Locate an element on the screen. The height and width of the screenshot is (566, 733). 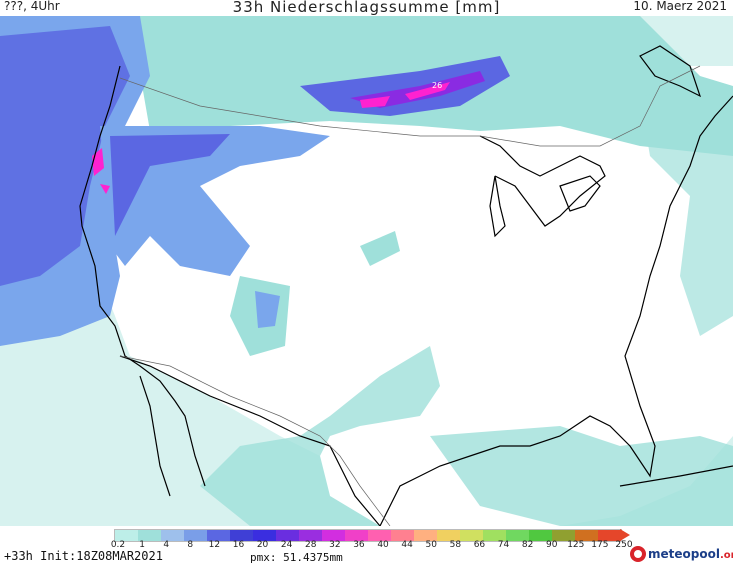
colorbar-tick-label: 24 is located at coordinates (286, 545).